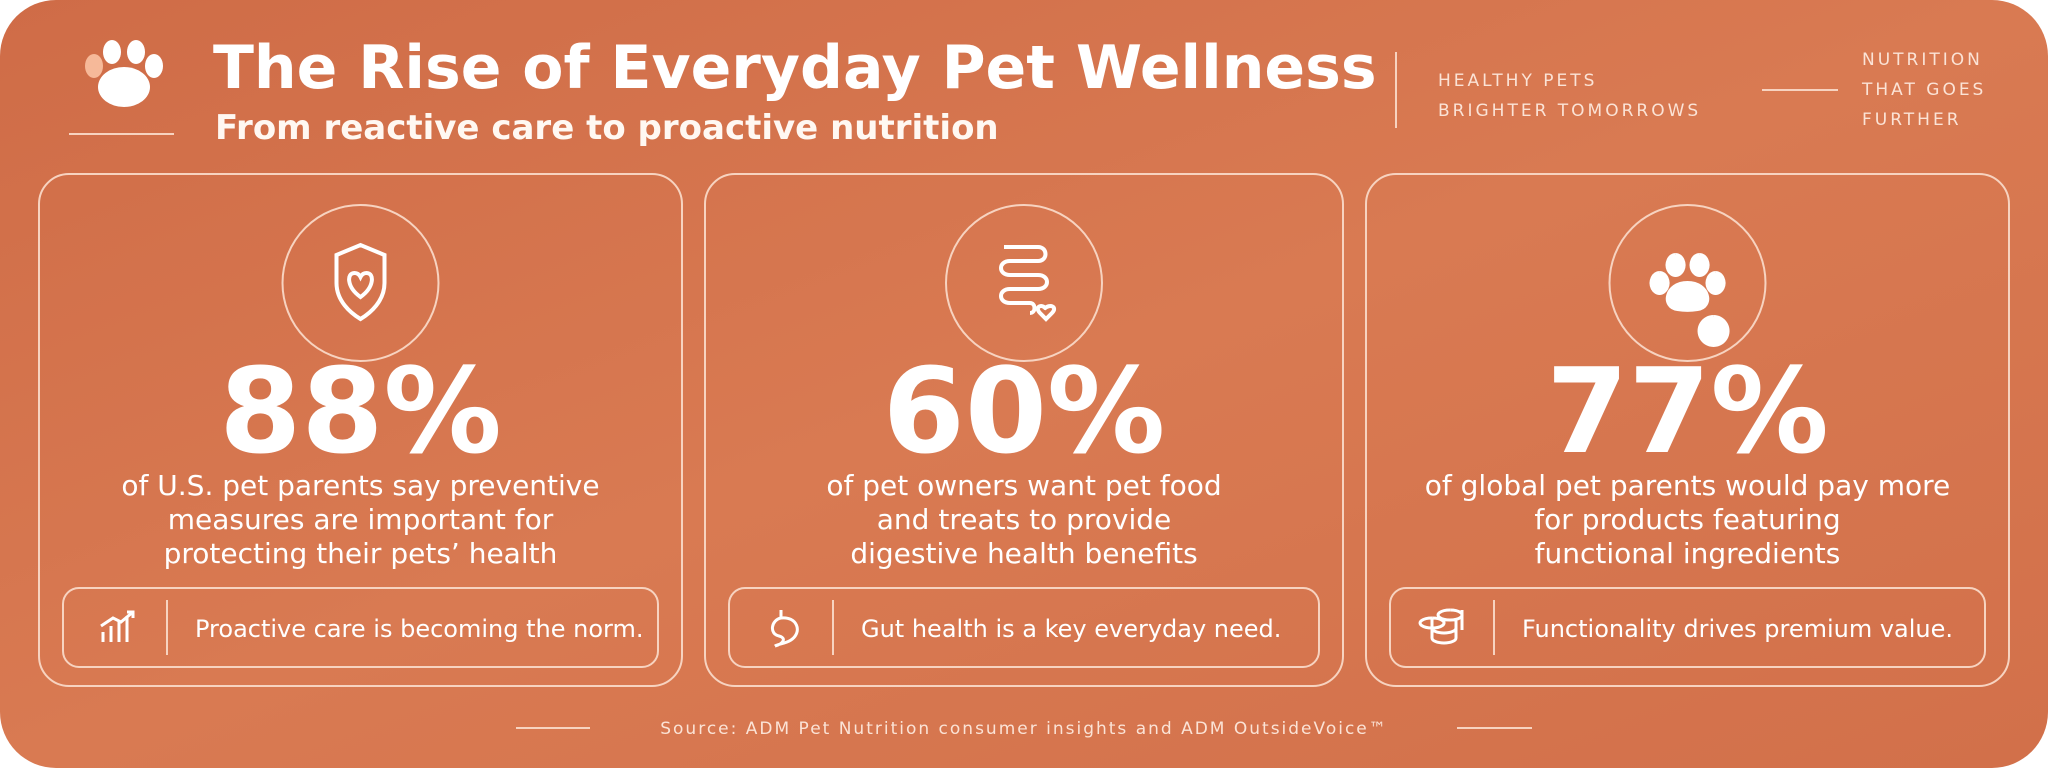 The width and height of the screenshot is (2048, 768). Describe the element at coordinates (124, 73) in the screenshot. I see `paw-logo` at that location.